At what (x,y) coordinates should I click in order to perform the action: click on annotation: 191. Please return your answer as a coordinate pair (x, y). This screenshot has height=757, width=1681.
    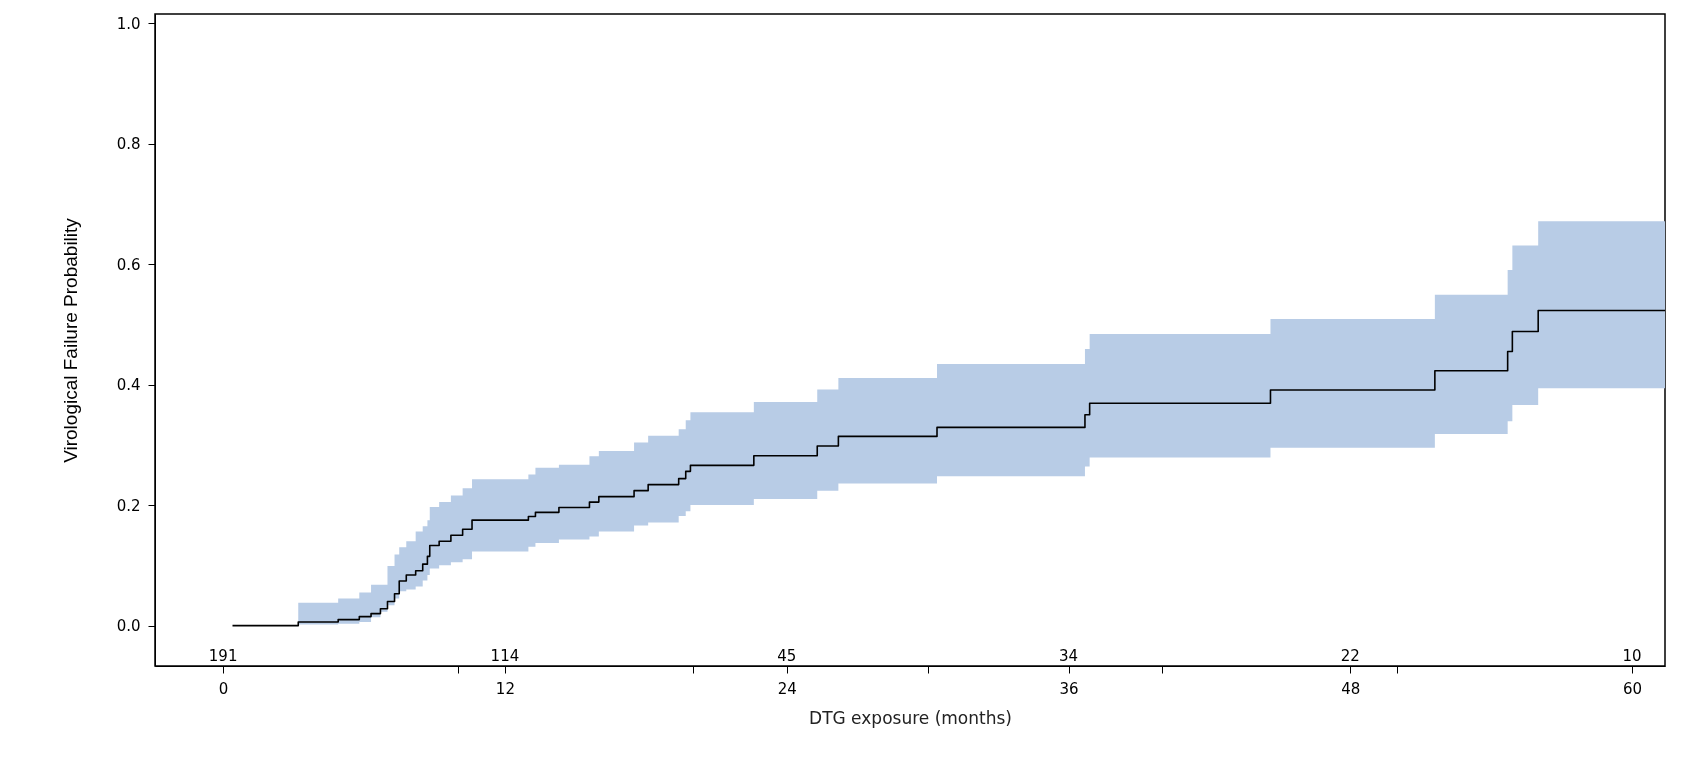
    Looking at the image, I should click on (223, 656).